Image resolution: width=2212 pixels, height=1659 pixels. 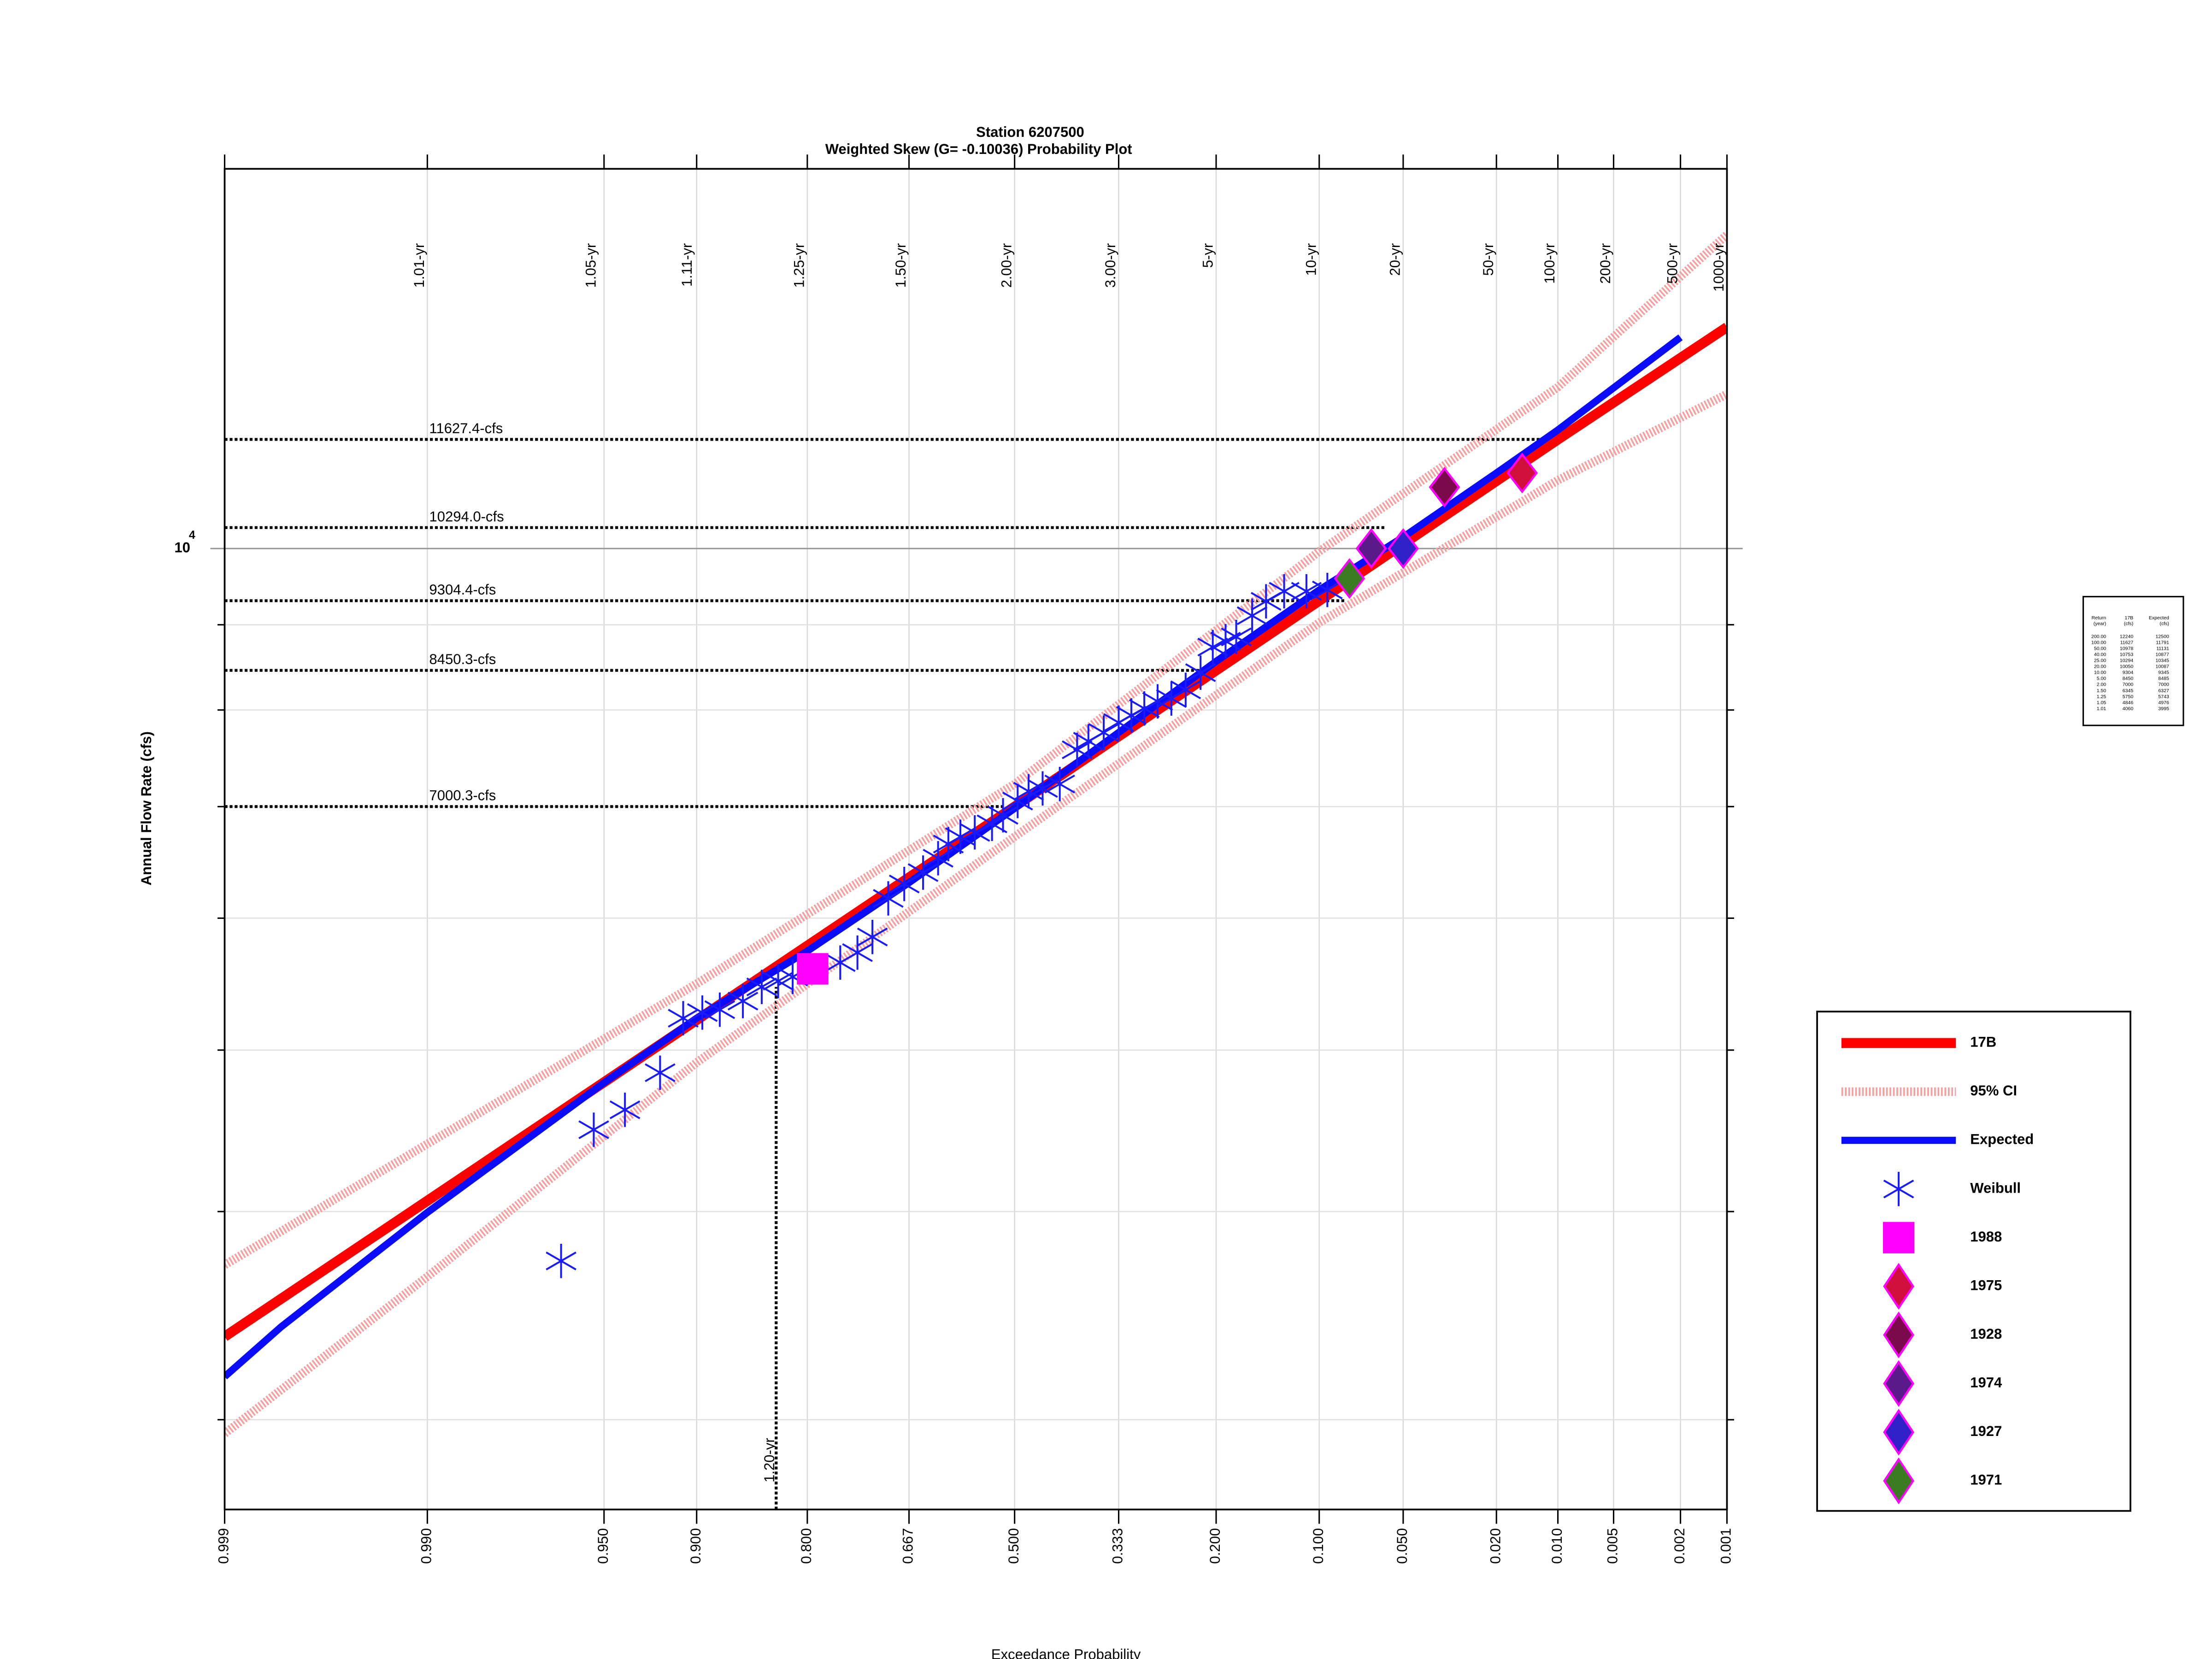 What do you see at coordinates (1993, 1090) in the screenshot?
I see `legend-label: 95% CI` at bounding box center [1993, 1090].